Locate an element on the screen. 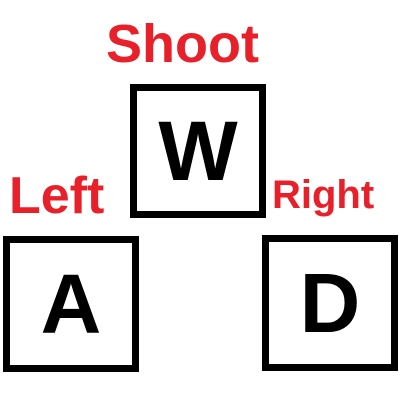 The width and height of the screenshot is (400, 400). a-key: A is located at coordinates (71, 304).